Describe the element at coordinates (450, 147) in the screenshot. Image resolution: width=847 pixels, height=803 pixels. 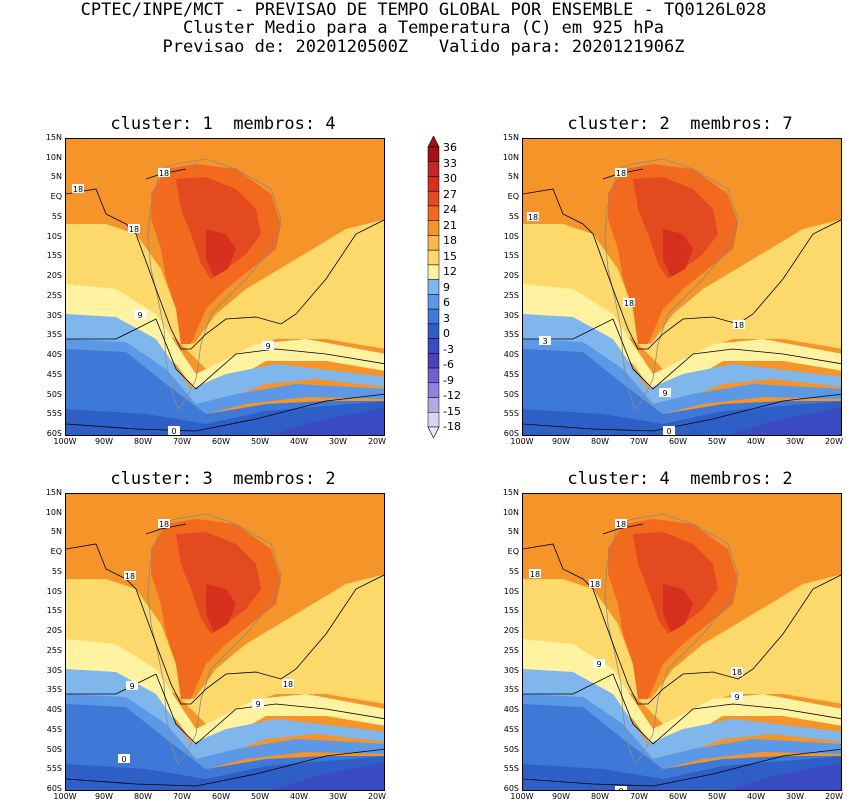
I see `colorbar-label: 36` at that location.